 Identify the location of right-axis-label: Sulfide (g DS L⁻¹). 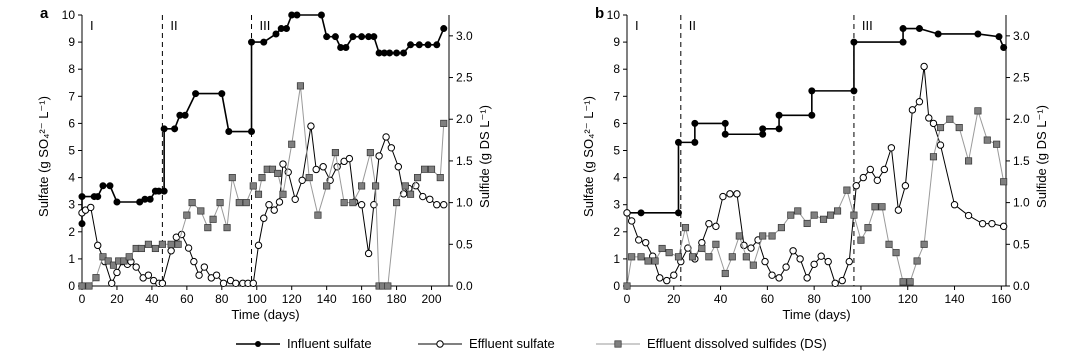
(1041, 156).